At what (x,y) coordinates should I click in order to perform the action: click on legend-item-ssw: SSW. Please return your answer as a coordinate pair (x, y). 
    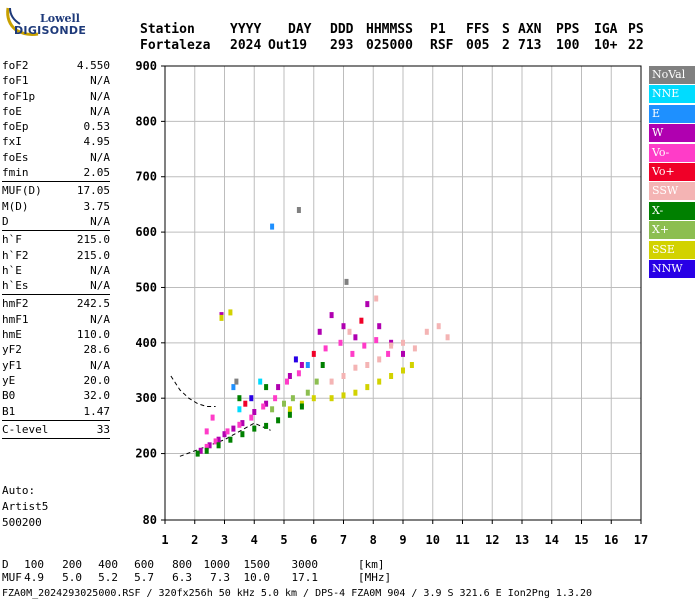
    Looking at the image, I should click on (672, 191).